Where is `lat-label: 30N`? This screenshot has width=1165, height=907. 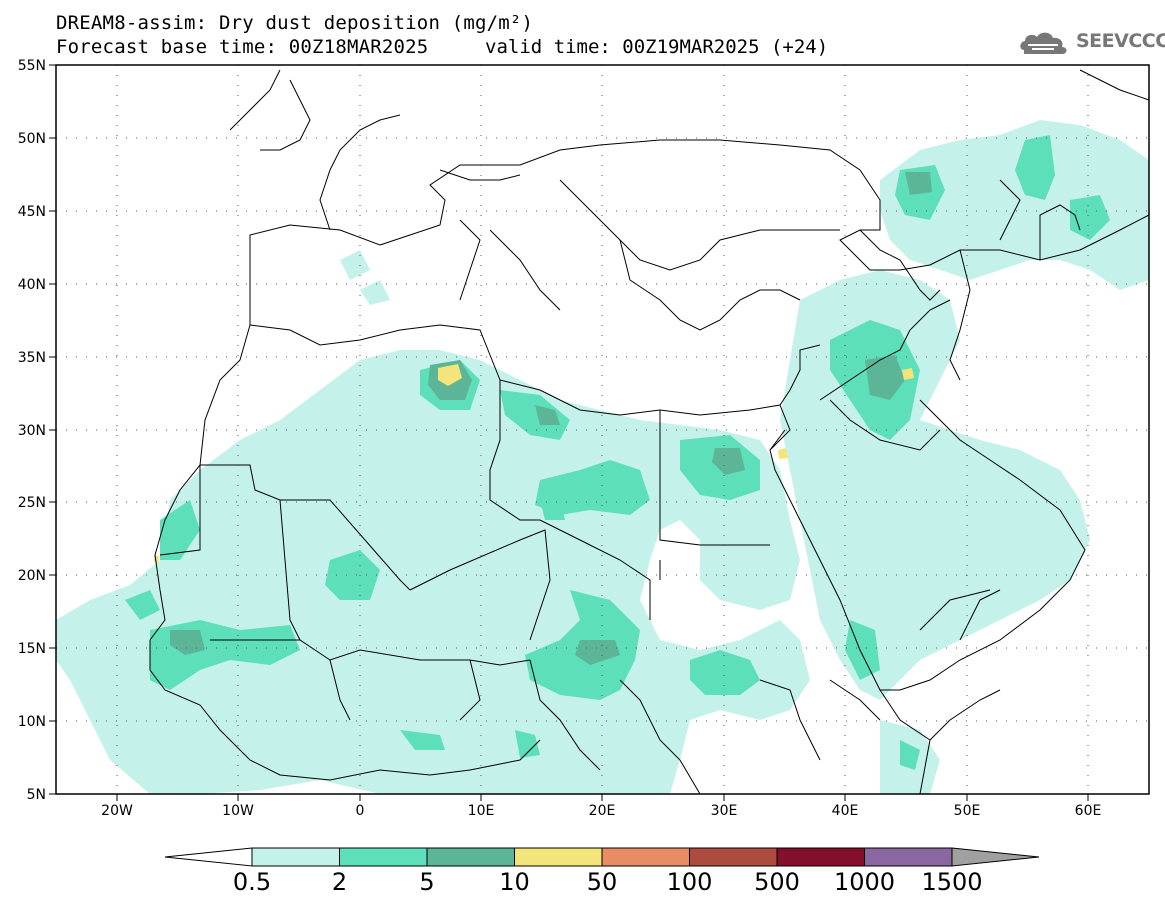 lat-label: 30N is located at coordinates (32, 431).